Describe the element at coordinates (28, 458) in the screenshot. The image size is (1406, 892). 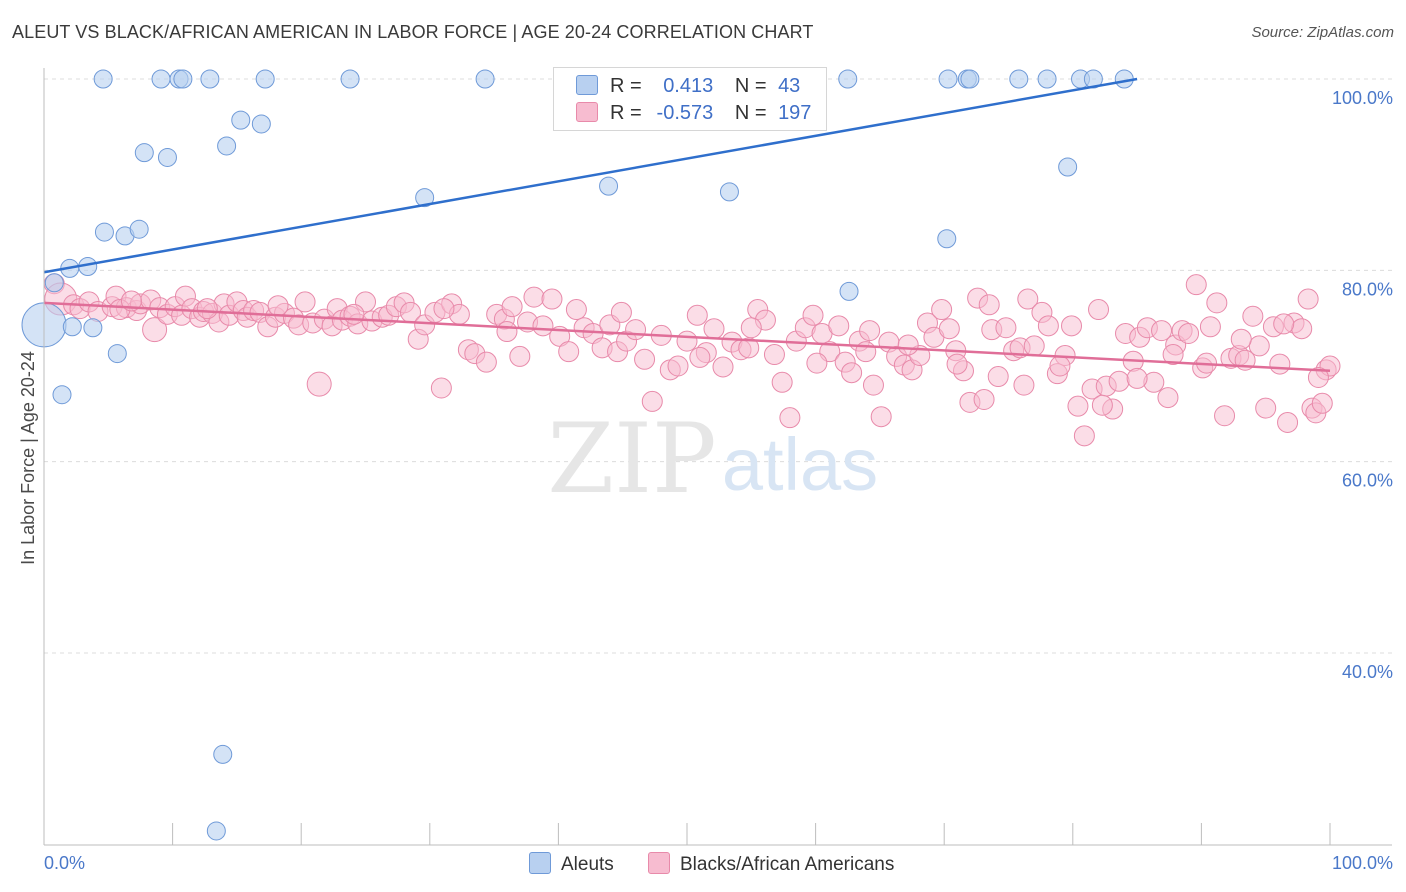
I see `y-axis-label: In Labor Force | Age 20-24` at that location.